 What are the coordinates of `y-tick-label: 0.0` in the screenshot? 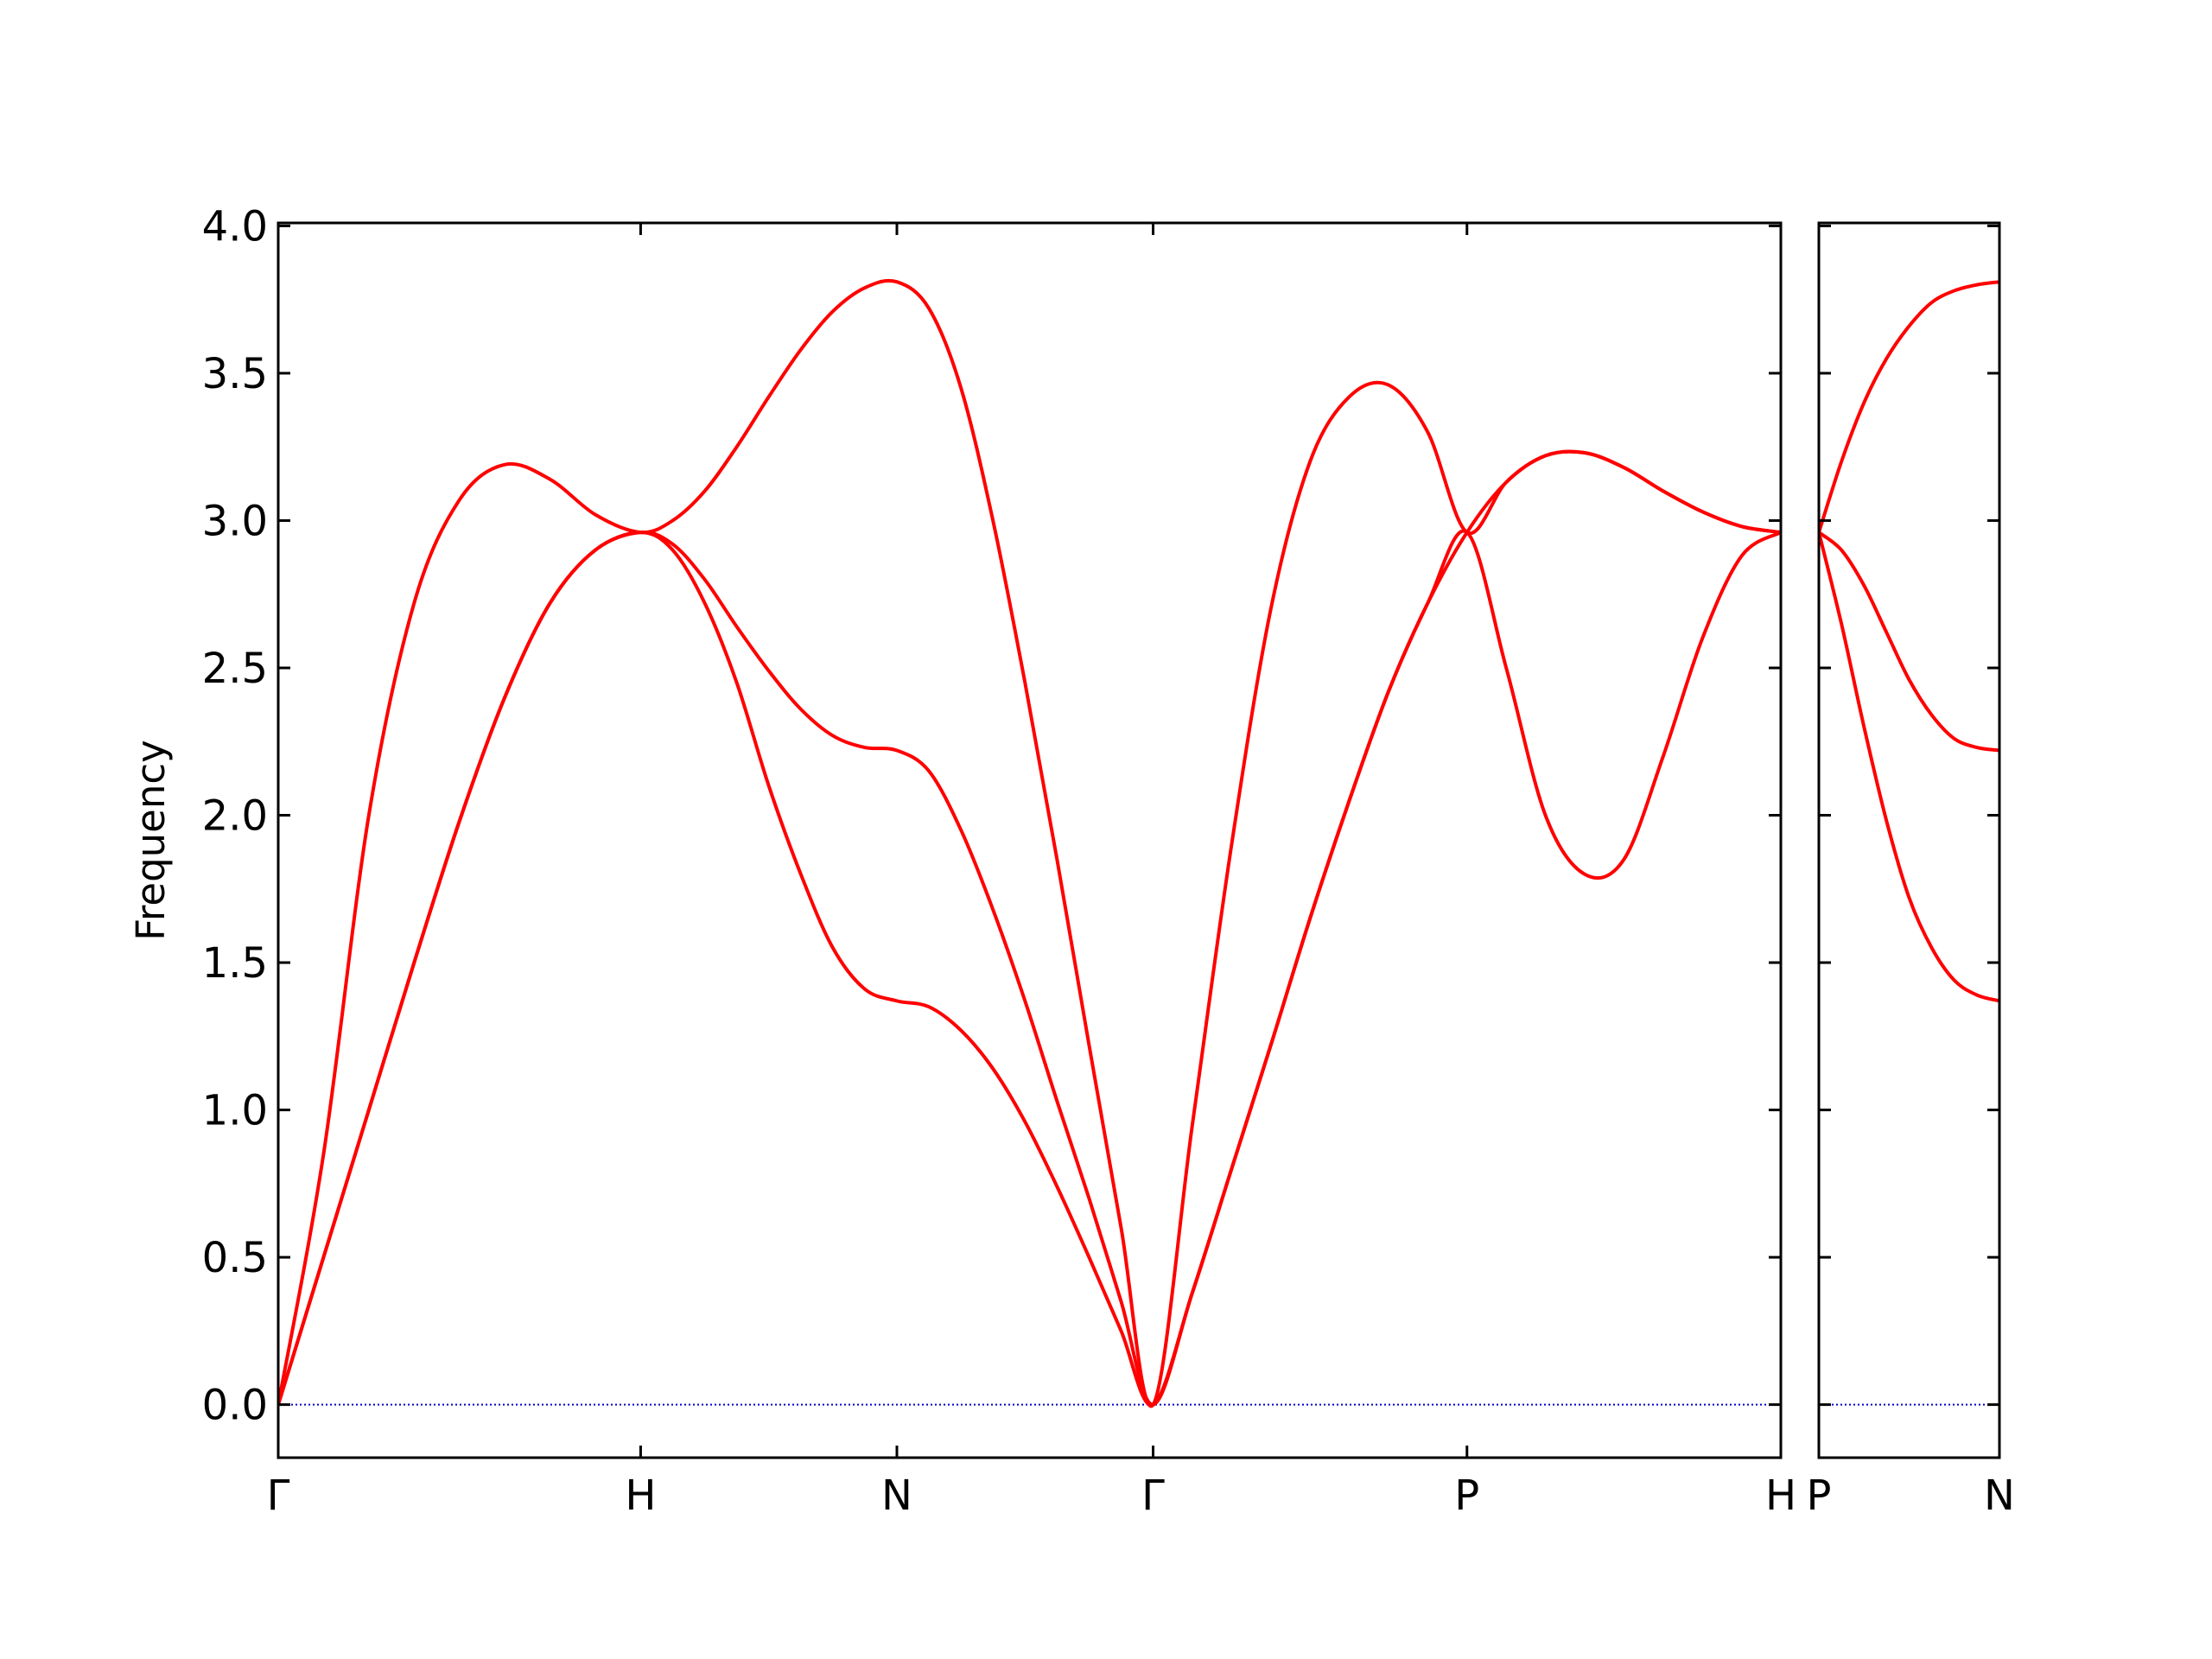 It's located at (235, 1406).